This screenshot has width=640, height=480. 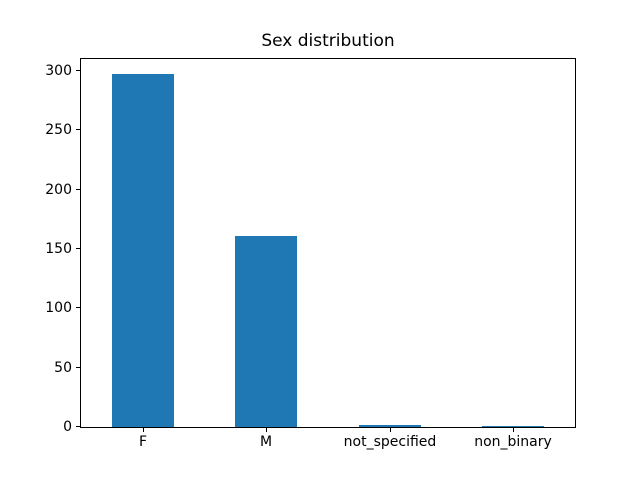 I want to click on y-tick-label-100: 100, so click(x=58, y=308).